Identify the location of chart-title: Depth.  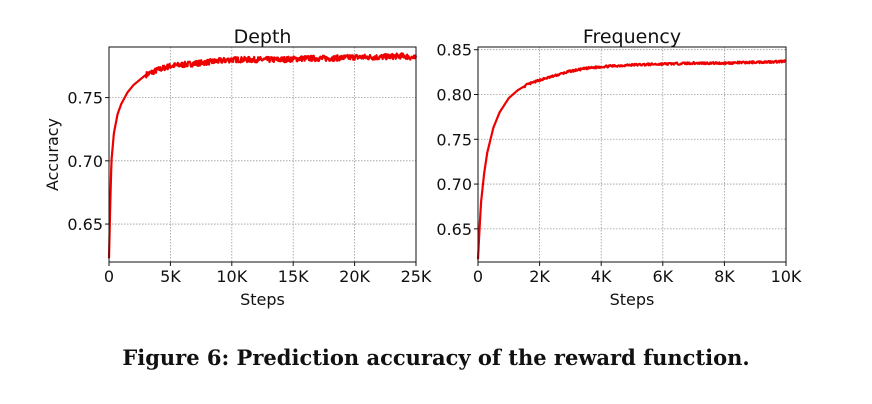
(263, 37).